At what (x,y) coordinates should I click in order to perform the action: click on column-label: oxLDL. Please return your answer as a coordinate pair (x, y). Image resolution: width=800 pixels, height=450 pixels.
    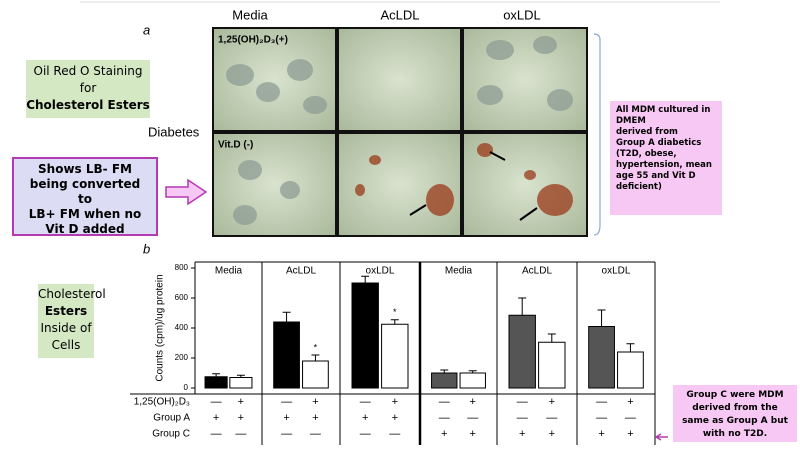
    Looking at the image, I should click on (522, 14).